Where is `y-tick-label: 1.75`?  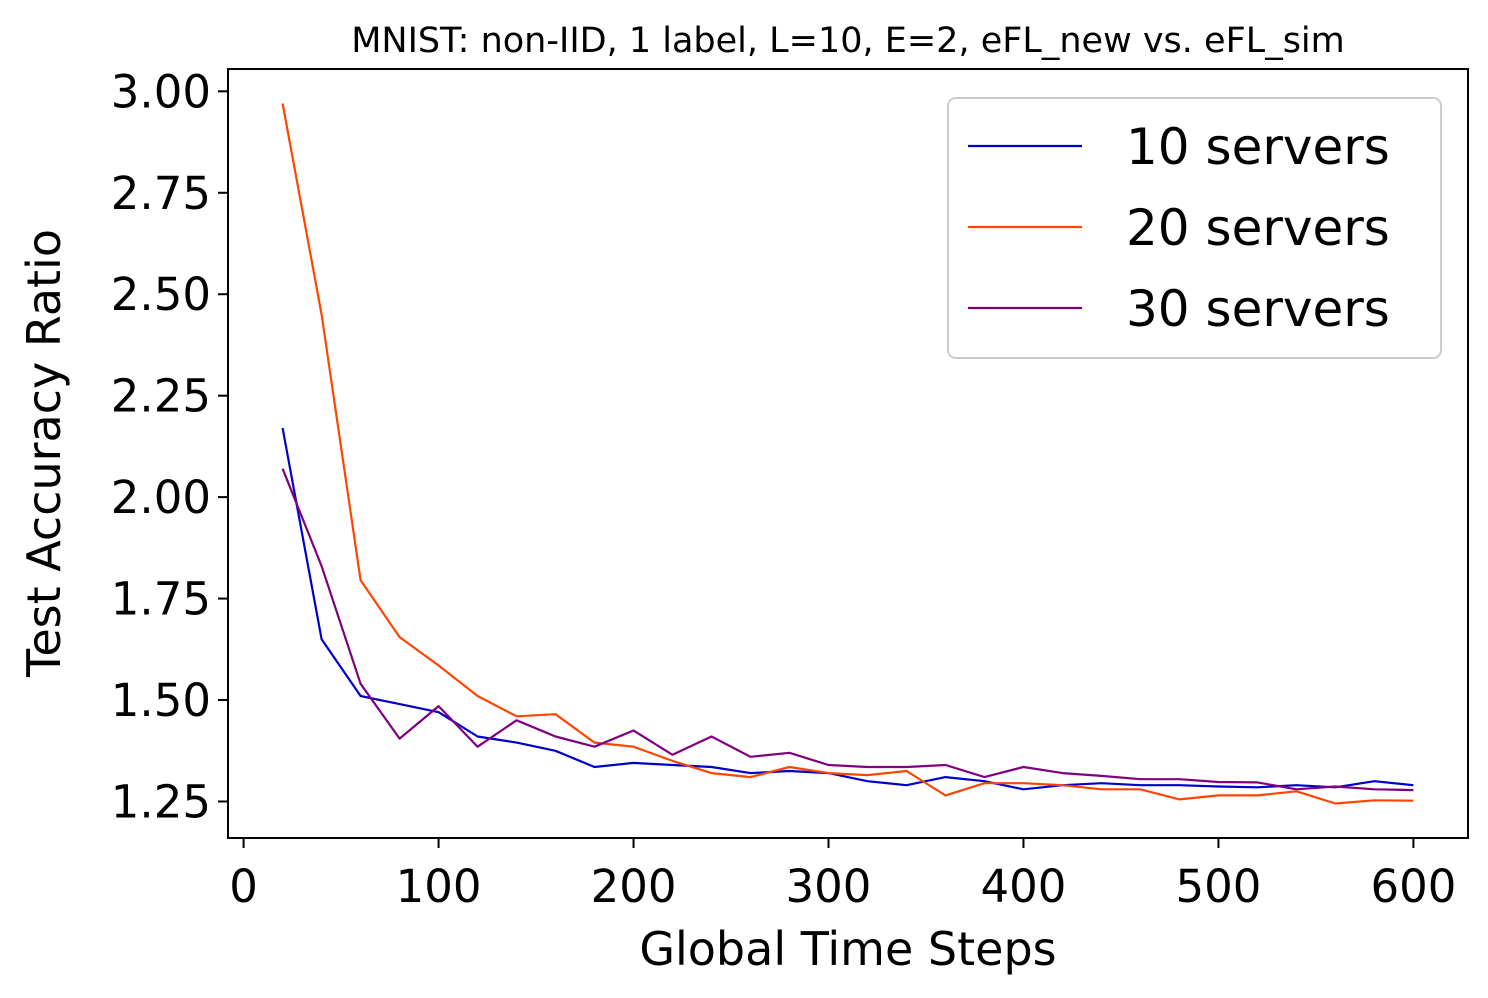 y-tick-label: 1.75 is located at coordinates (161, 599).